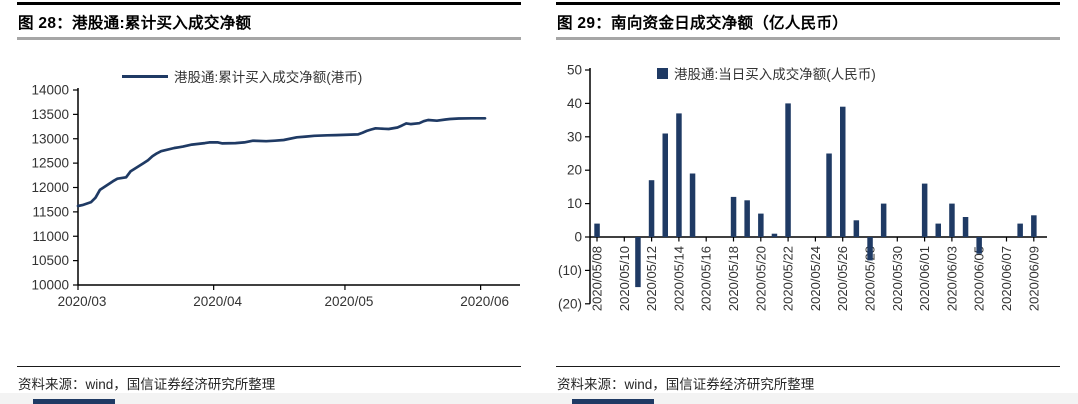 The image size is (1078, 404). Describe the element at coordinates (706, 278) in the screenshot. I see `x-tick-label: 2020/05/16` at that location.